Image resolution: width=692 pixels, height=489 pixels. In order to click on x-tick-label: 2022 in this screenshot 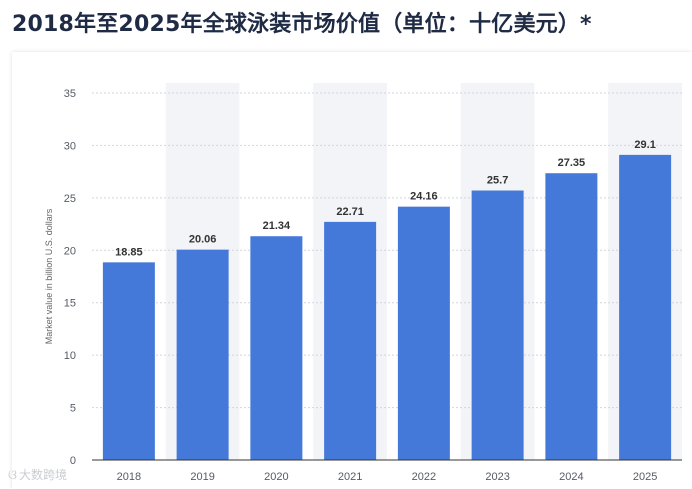, I will do `click(424, 477)`.